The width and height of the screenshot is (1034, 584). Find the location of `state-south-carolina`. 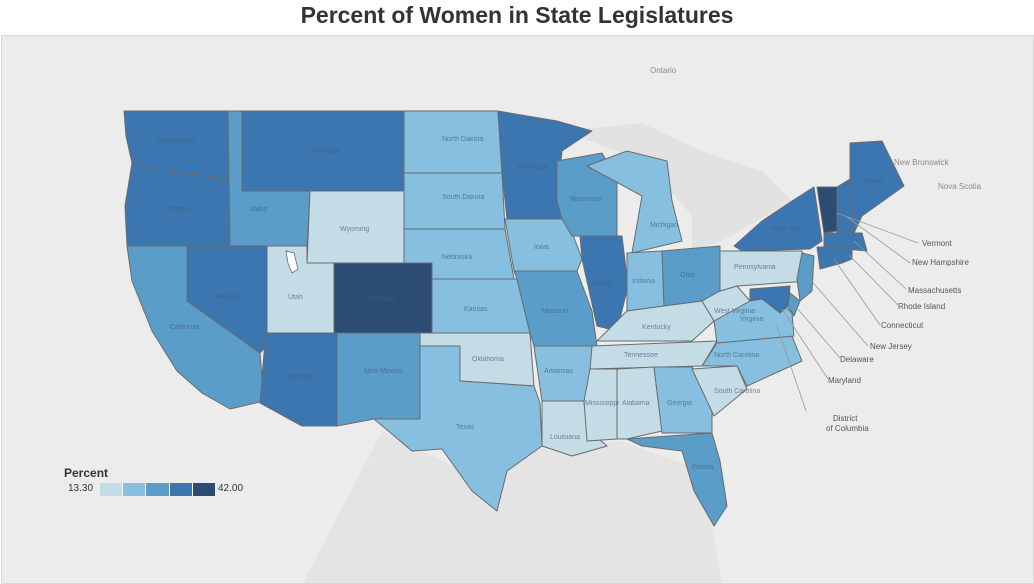

state-south-carolina is located at coordinates (719, 391).